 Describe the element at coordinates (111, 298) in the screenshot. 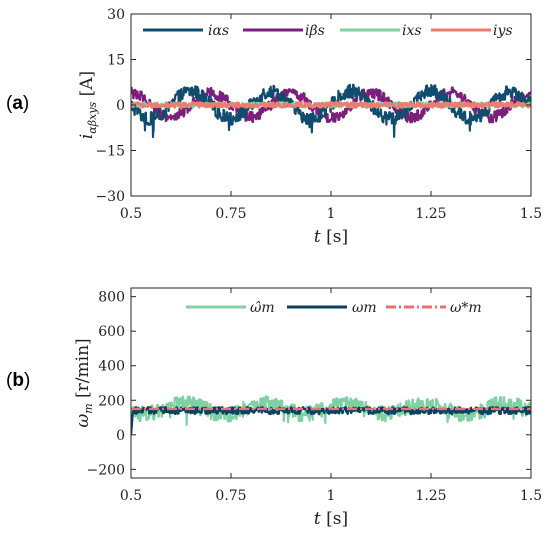

I see `y-tick-label: 800` at that location.